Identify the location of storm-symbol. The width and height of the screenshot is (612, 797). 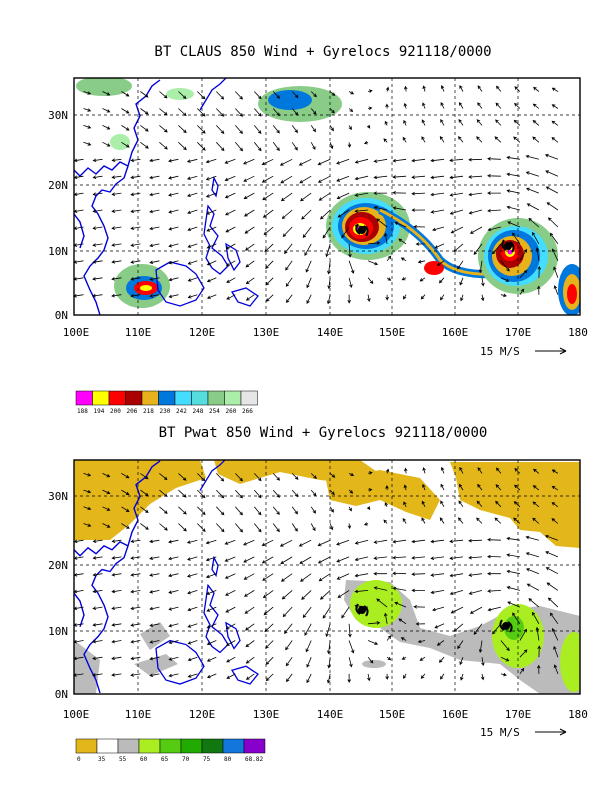
(506, 626).